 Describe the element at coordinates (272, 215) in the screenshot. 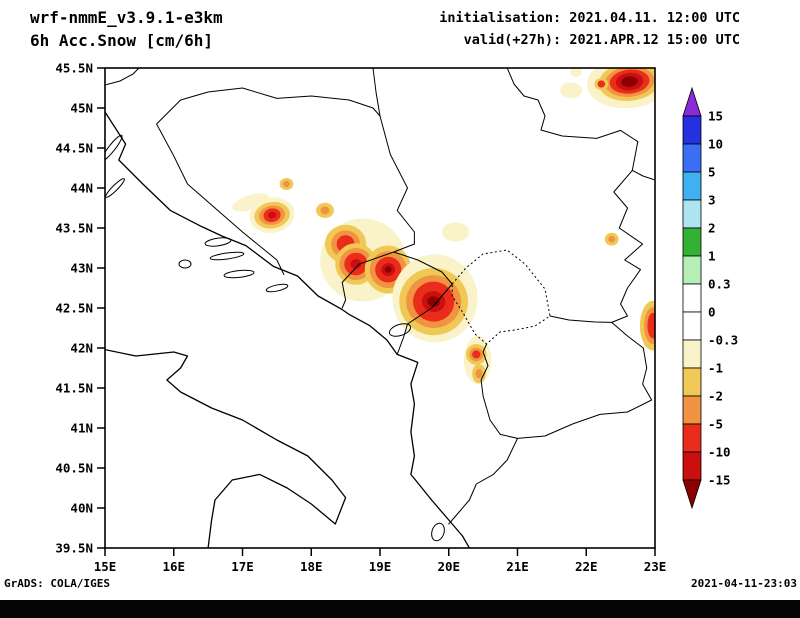

I see `snow-blob-ring-blob-central-max` at that location.